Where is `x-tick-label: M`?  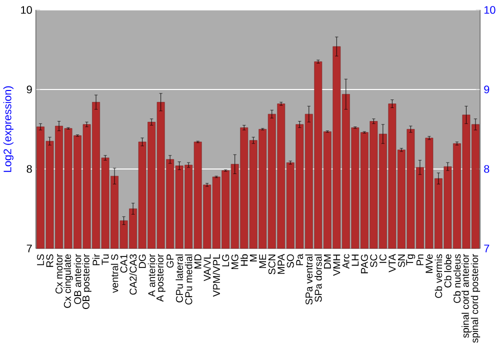 x-tick-label: M is located at coordinates (253, 258).